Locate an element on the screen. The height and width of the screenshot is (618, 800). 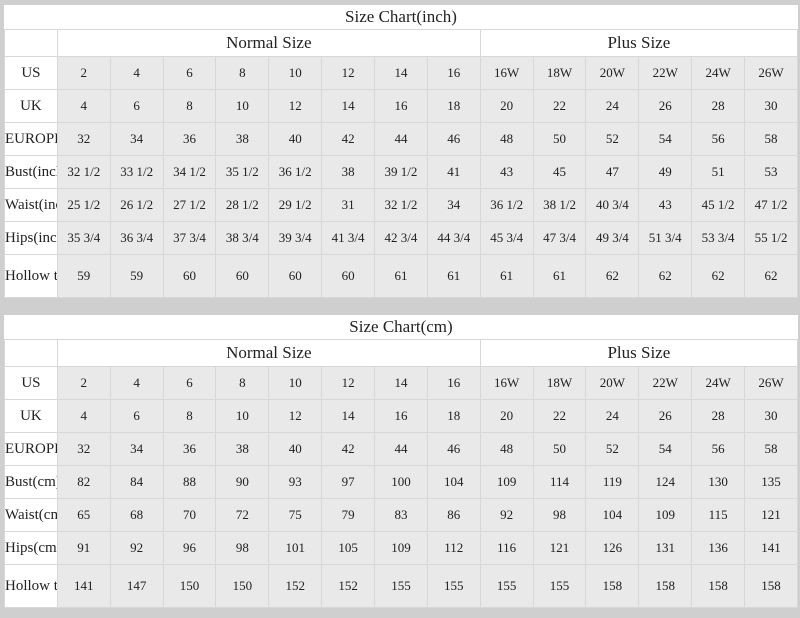
table-cell: 88 is located at coordinates (189, 482).